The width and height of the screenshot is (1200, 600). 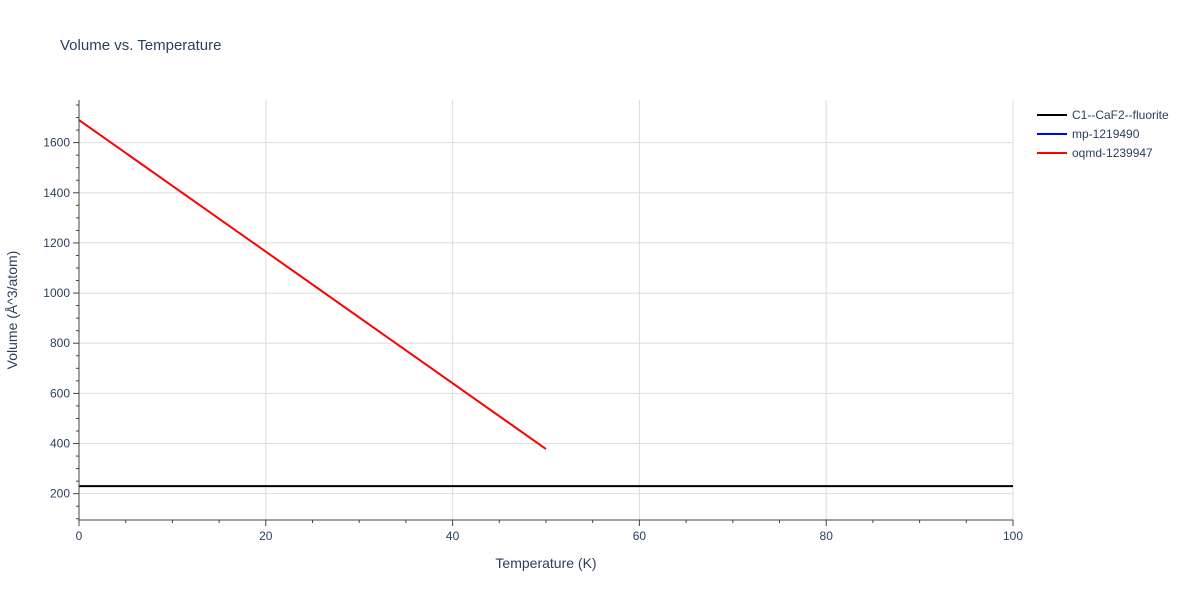 I want to click on x-tick-label: 100, so click(x=1013, y=536).